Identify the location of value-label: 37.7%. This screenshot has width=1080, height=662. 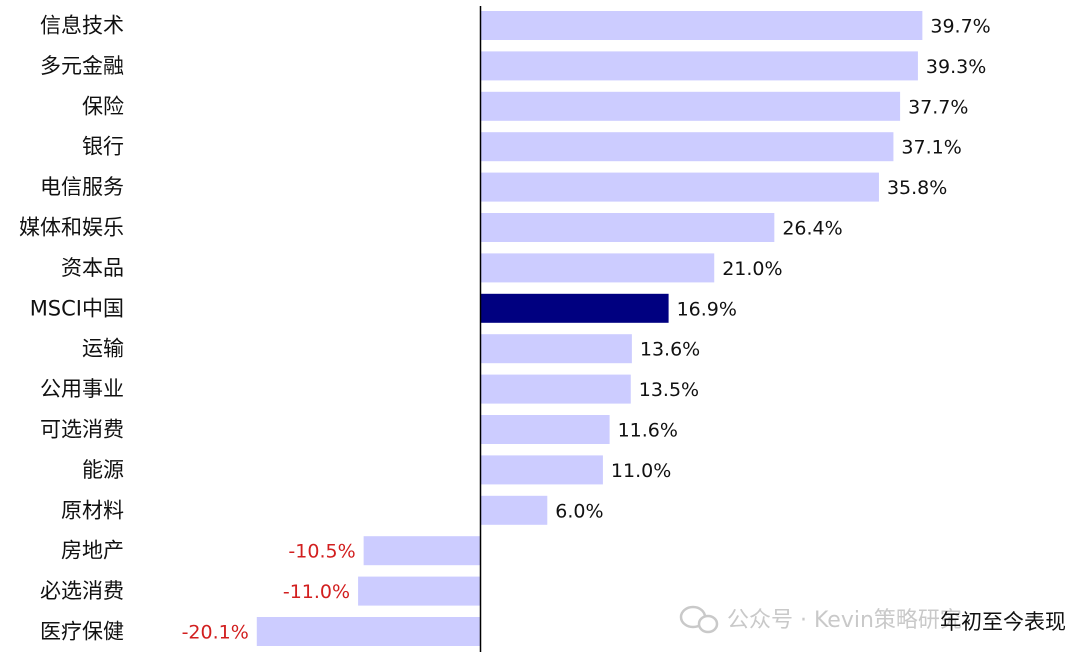
(938, 107).